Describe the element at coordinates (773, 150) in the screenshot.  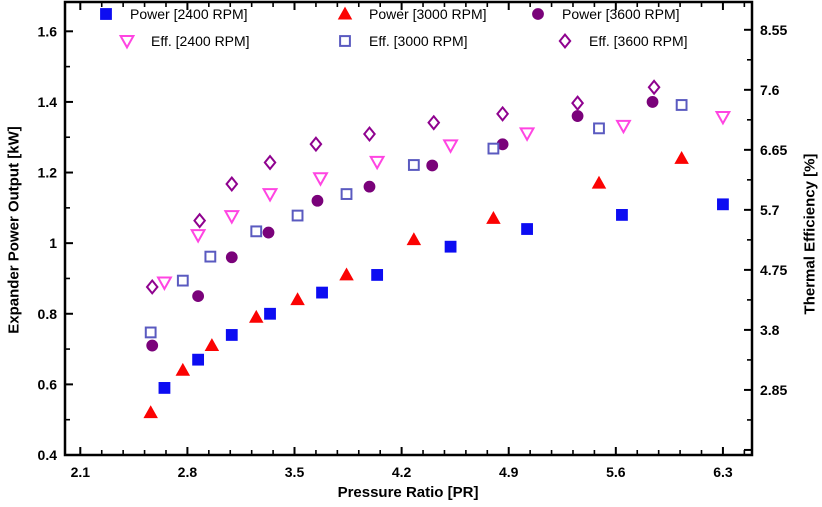
I see `y-right-tick-label: 6.65` at that location.